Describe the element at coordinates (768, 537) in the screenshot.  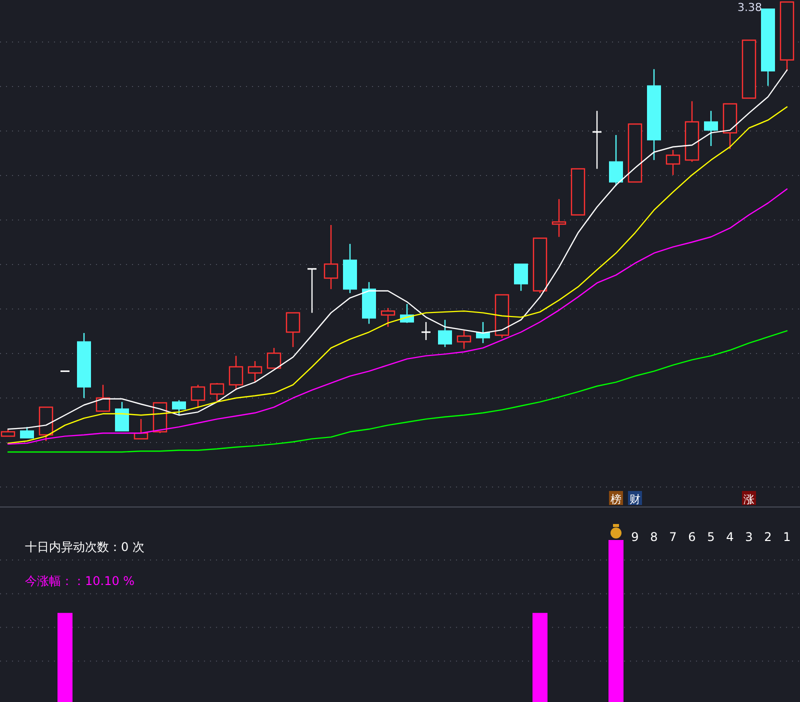
I see `annotation: 2` at that location.